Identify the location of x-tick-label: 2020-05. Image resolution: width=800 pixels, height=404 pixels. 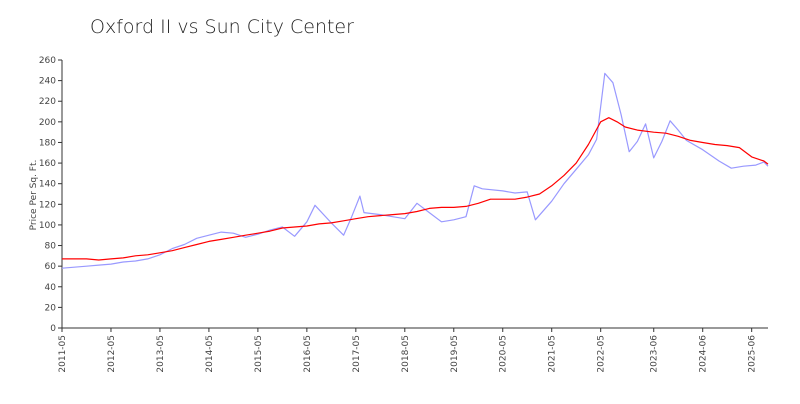
(504, 354).